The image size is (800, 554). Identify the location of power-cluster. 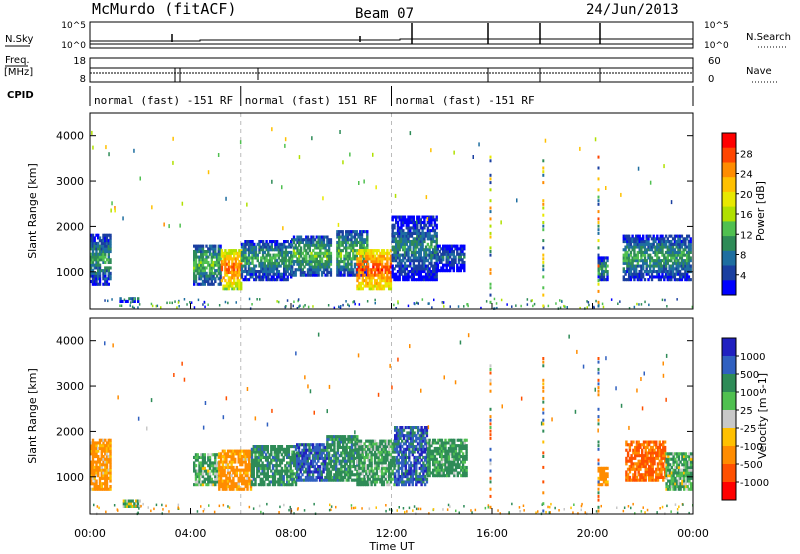
(101, 259).